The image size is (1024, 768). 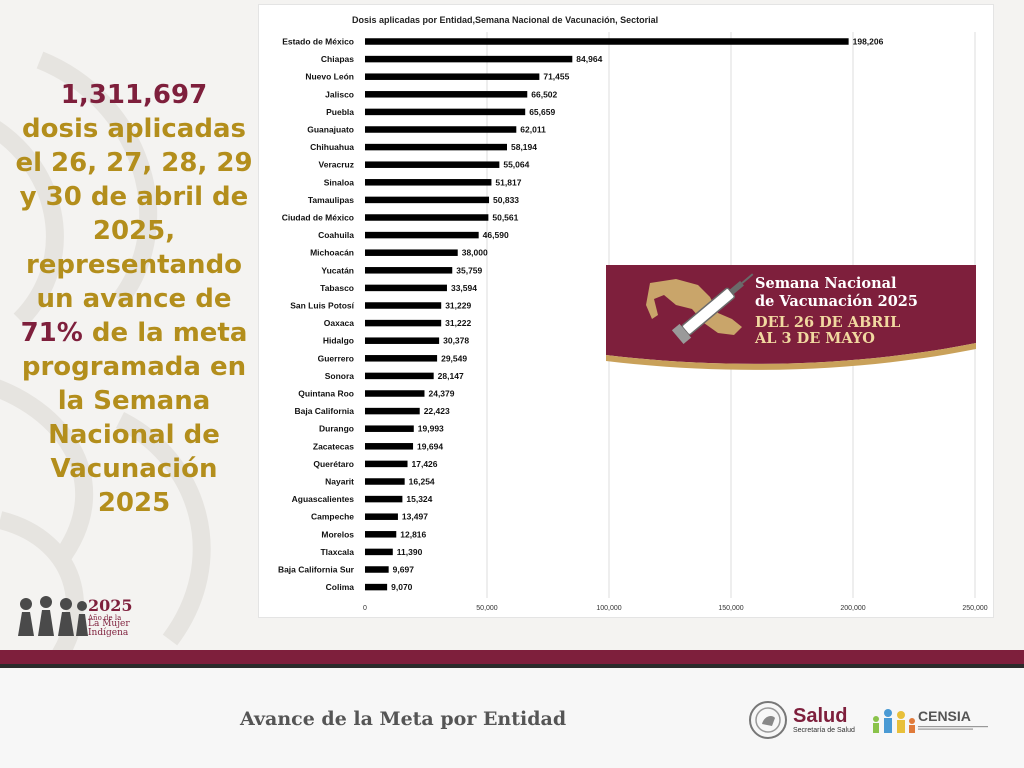 What do you see at coordinates (402, 587) in the screenshot?
I see `value-label: 9,070` at bounding box center [402, 587].